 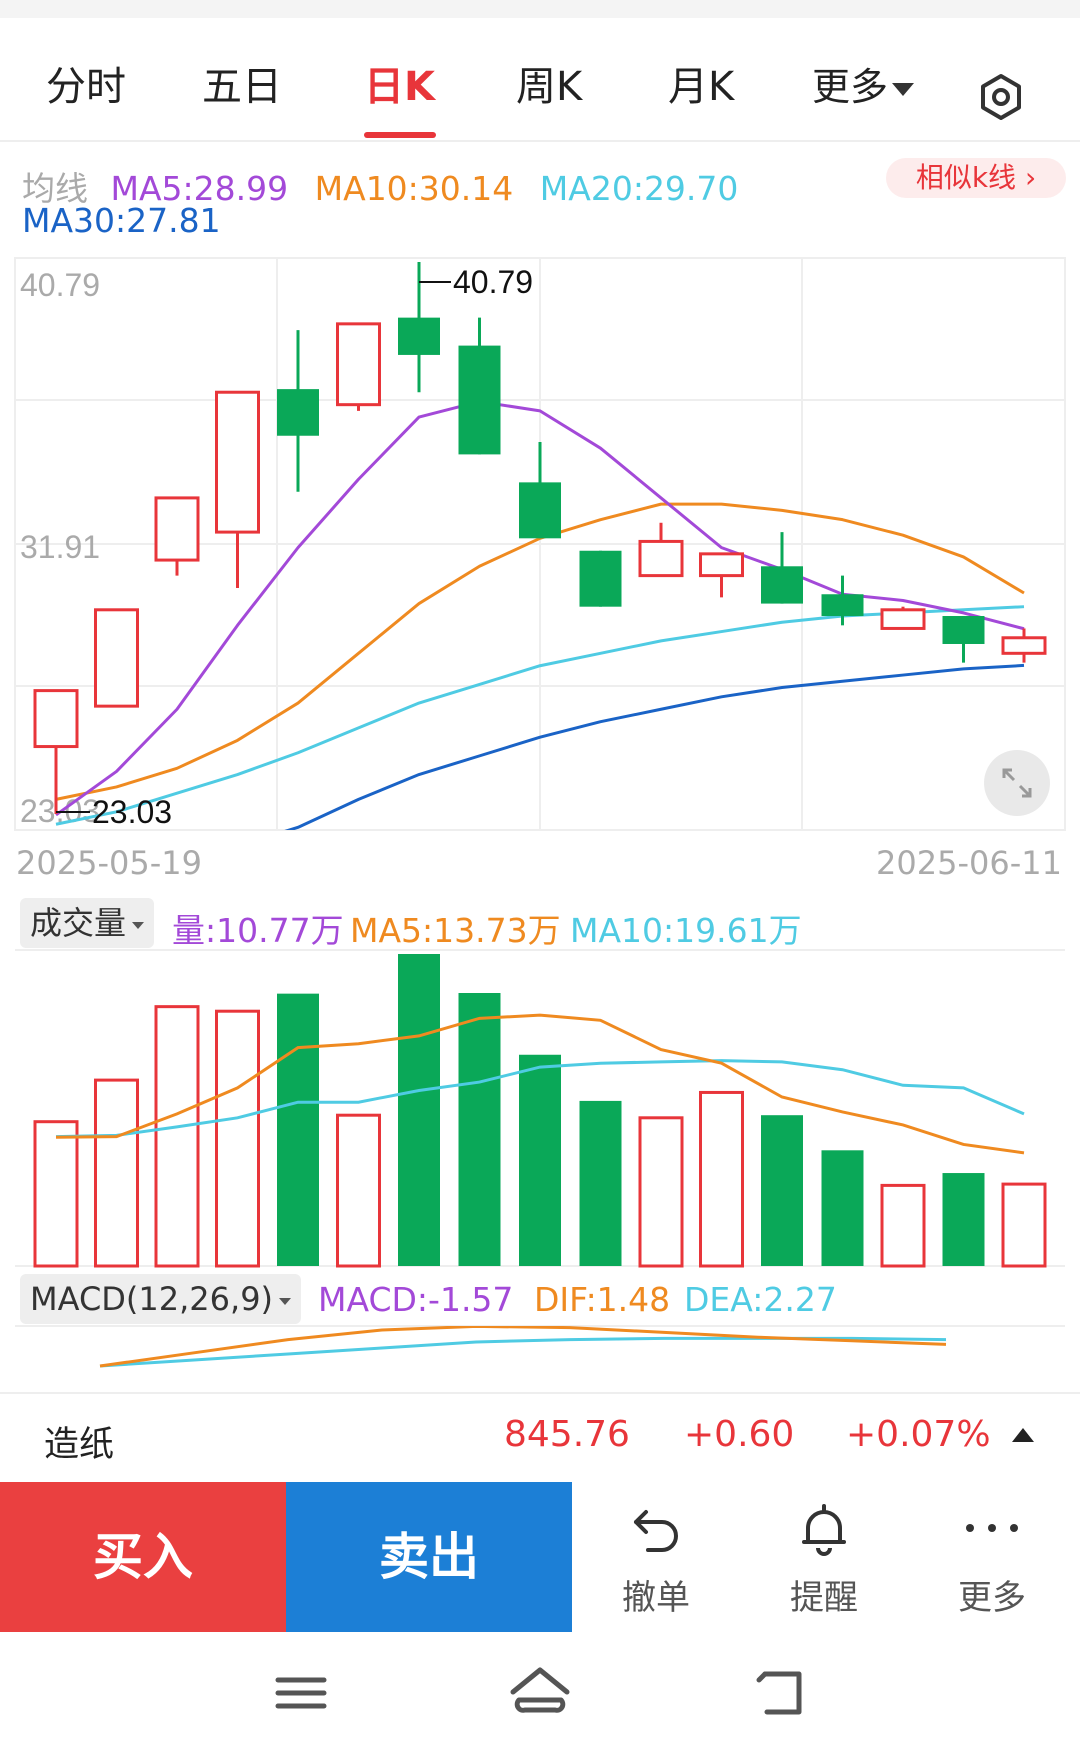 I want to click on volume-value: 量:10.77万, so click(x=258, y=930).